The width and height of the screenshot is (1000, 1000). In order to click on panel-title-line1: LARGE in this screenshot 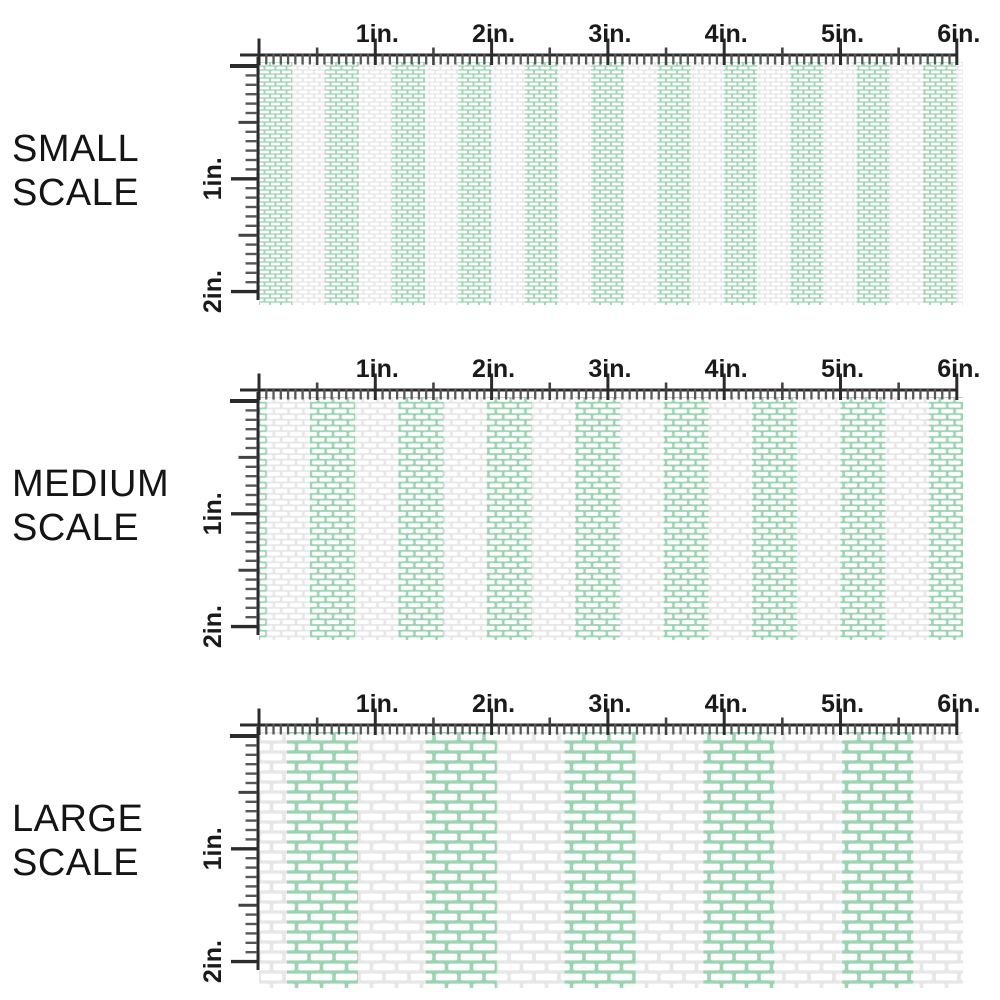, I will do `click(78, 819)`.